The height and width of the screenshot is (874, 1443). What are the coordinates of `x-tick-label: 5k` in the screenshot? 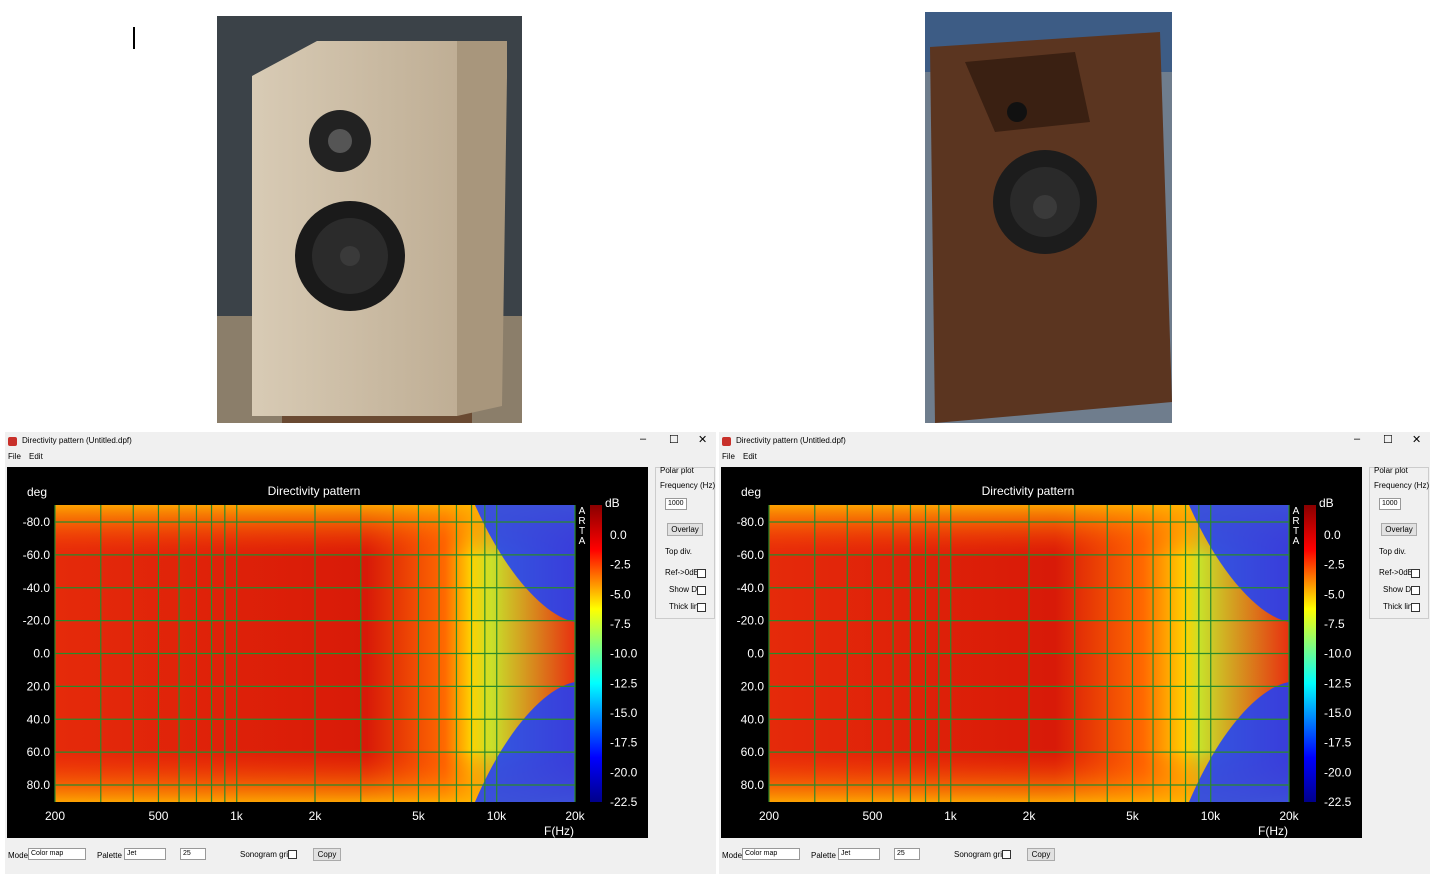 It's located at (1133, 816).